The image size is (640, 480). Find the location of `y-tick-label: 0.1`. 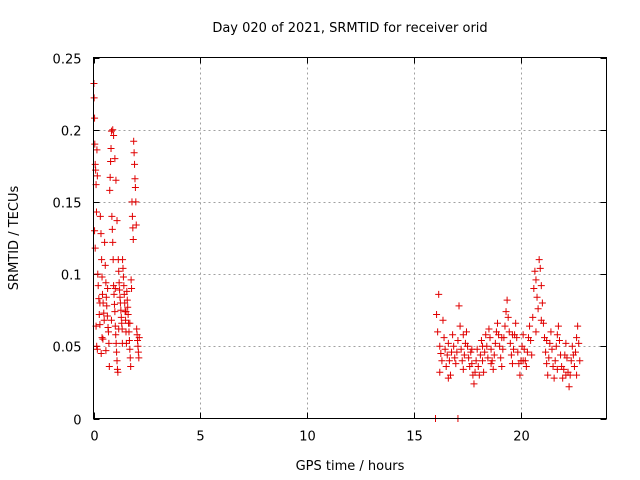

y-tick-label: 0.1 is located at coordinates (71, 276).